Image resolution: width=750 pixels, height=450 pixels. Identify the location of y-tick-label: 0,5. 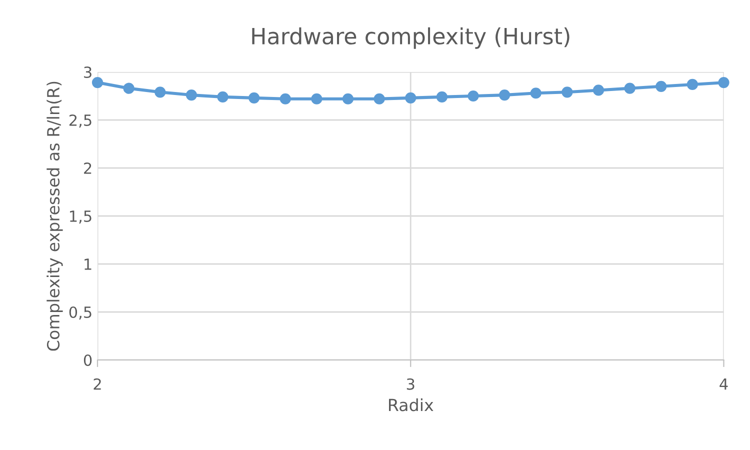
(80, 313).